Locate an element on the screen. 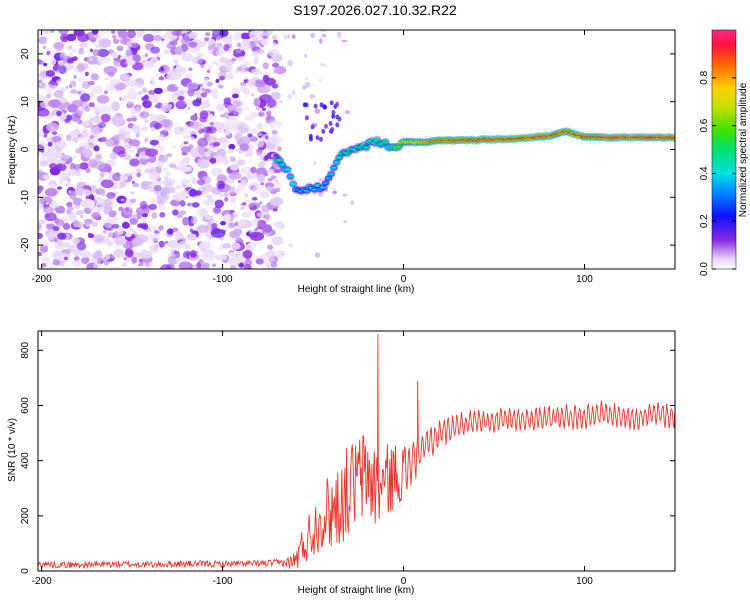  y-tick-label: 200 is located at coordinates (25, 515).